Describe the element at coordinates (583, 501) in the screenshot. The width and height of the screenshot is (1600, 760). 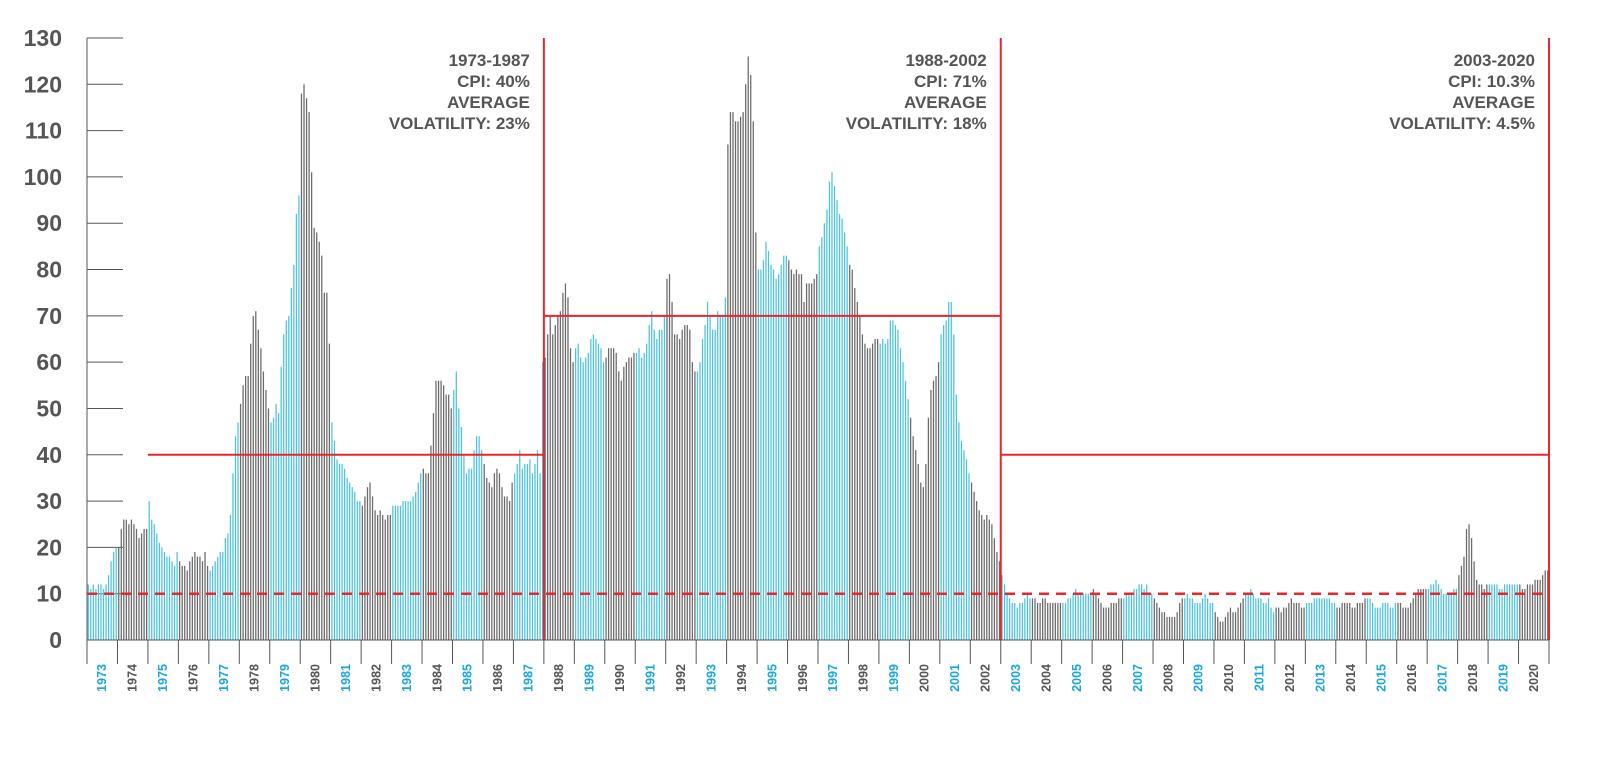
I see `bar-1989-m4` at that location.